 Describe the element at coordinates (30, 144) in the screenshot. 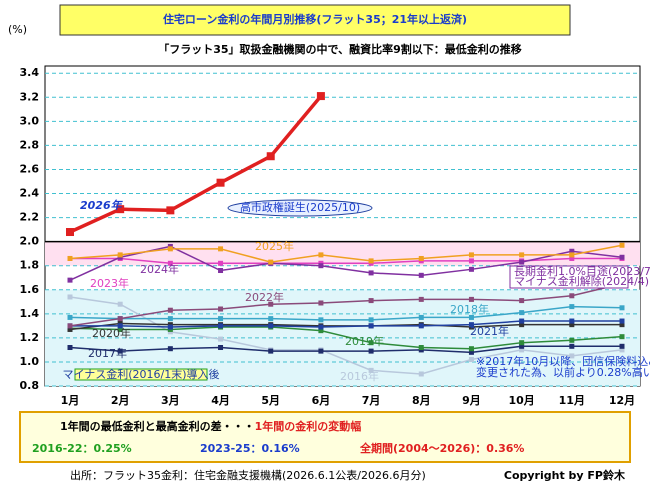

I see `y-tick-label: 2.8` at that location.